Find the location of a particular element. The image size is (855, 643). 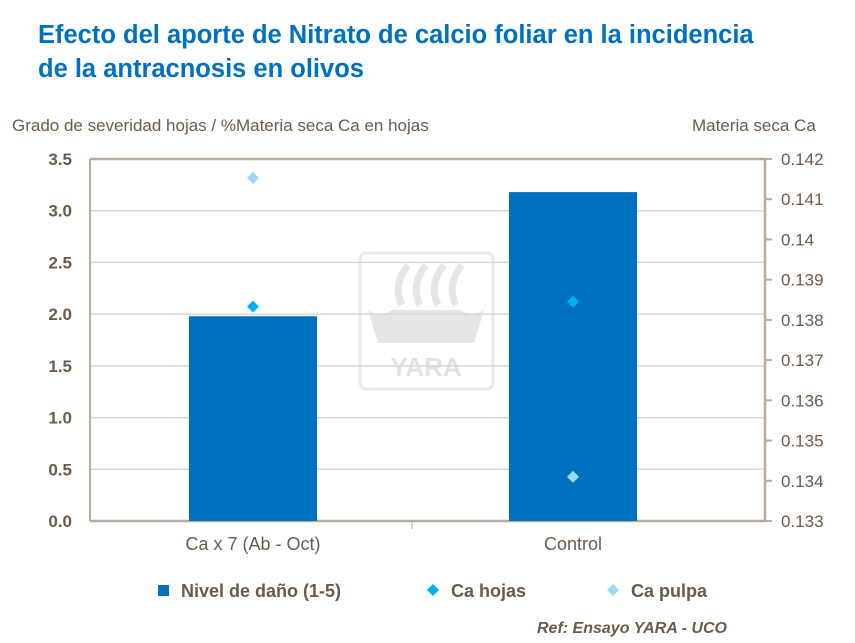

y2-tick-label: 0.141 is located at coordinates (802, 199).